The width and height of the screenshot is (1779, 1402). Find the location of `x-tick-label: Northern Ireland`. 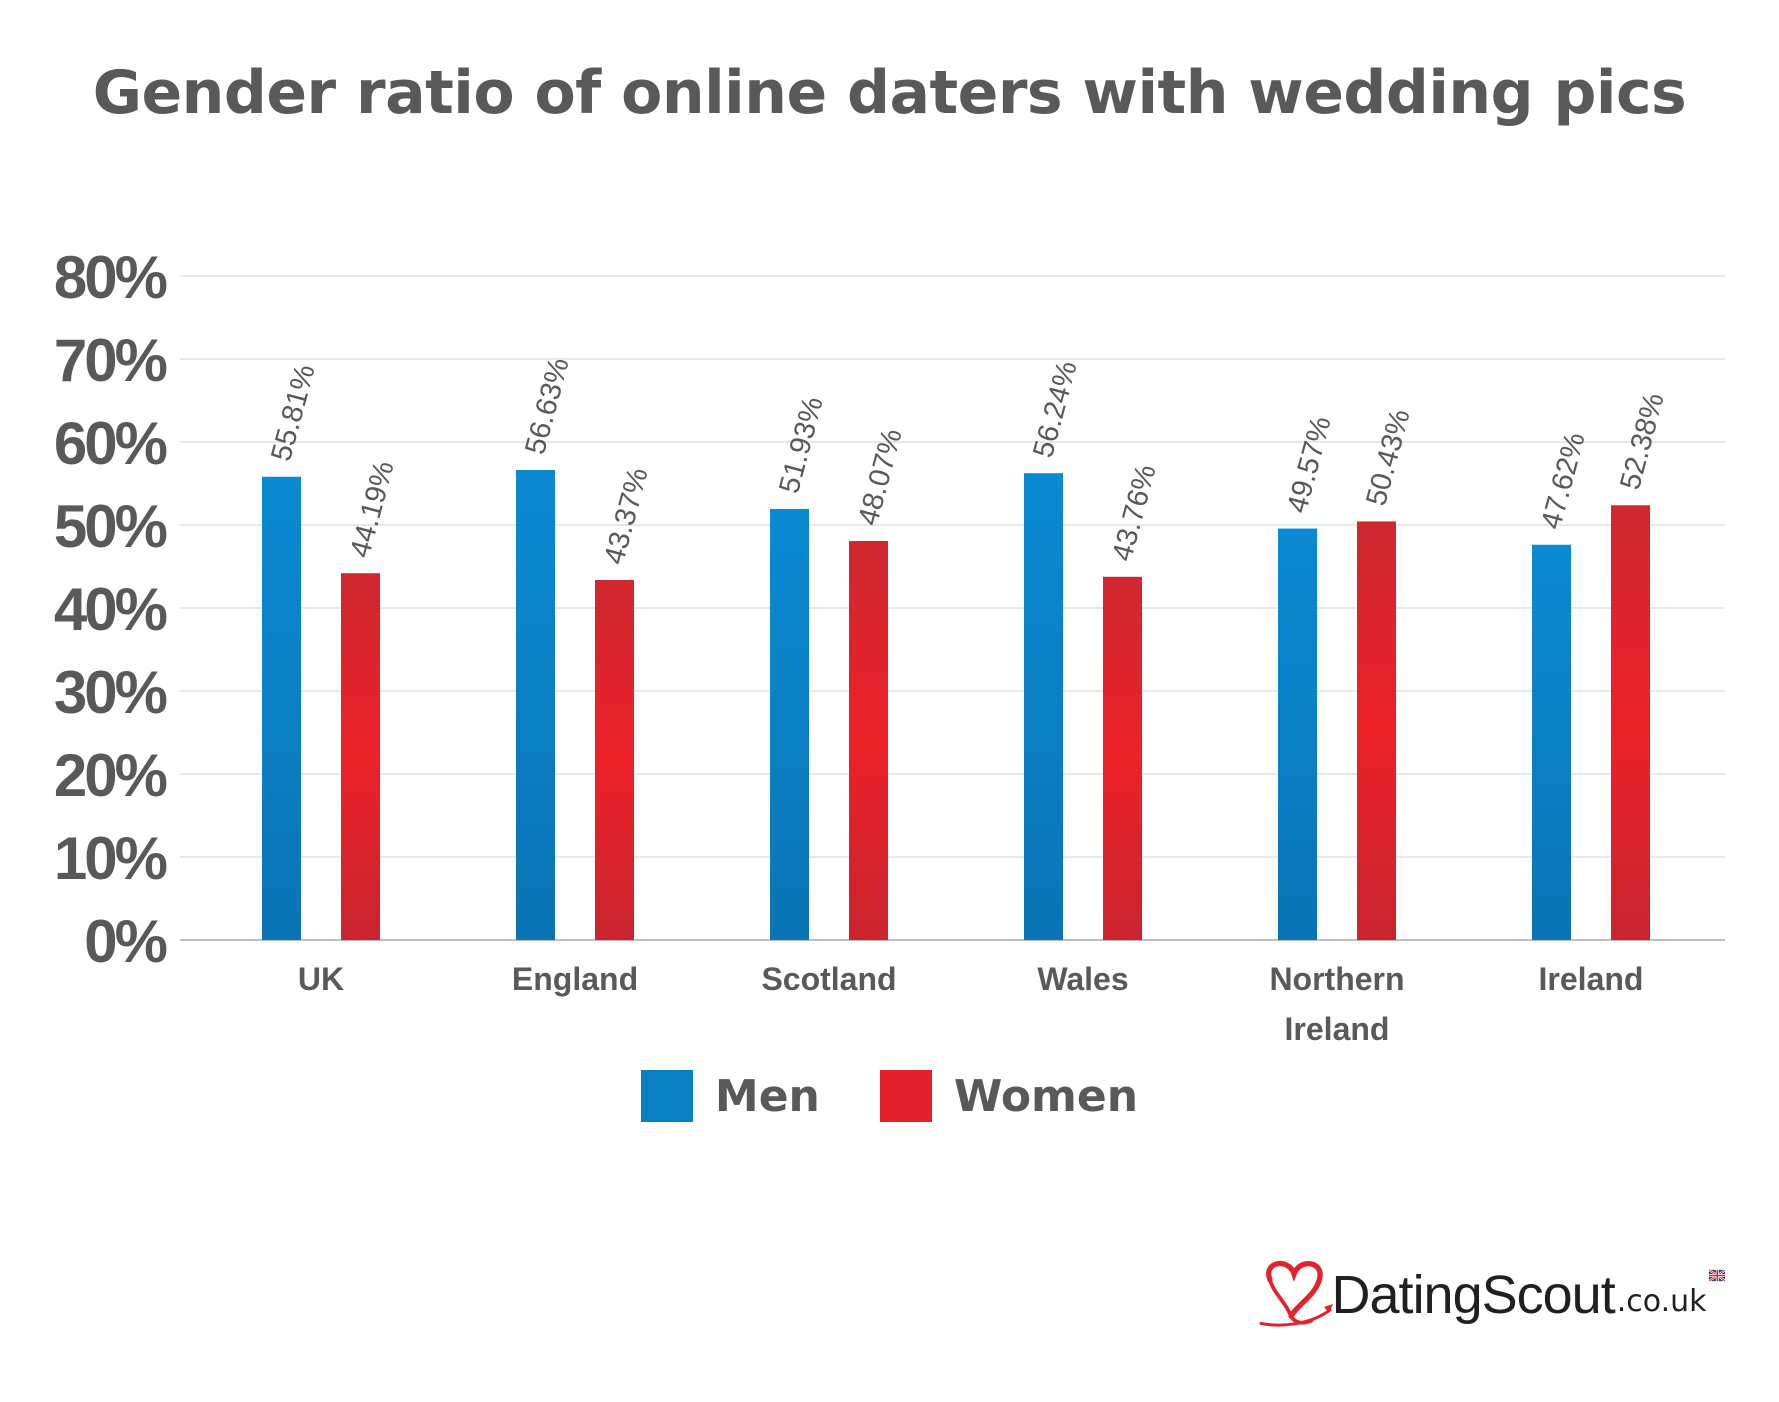

x-tick-label: Northern Ireland is located at coordinates (1336, 1004).